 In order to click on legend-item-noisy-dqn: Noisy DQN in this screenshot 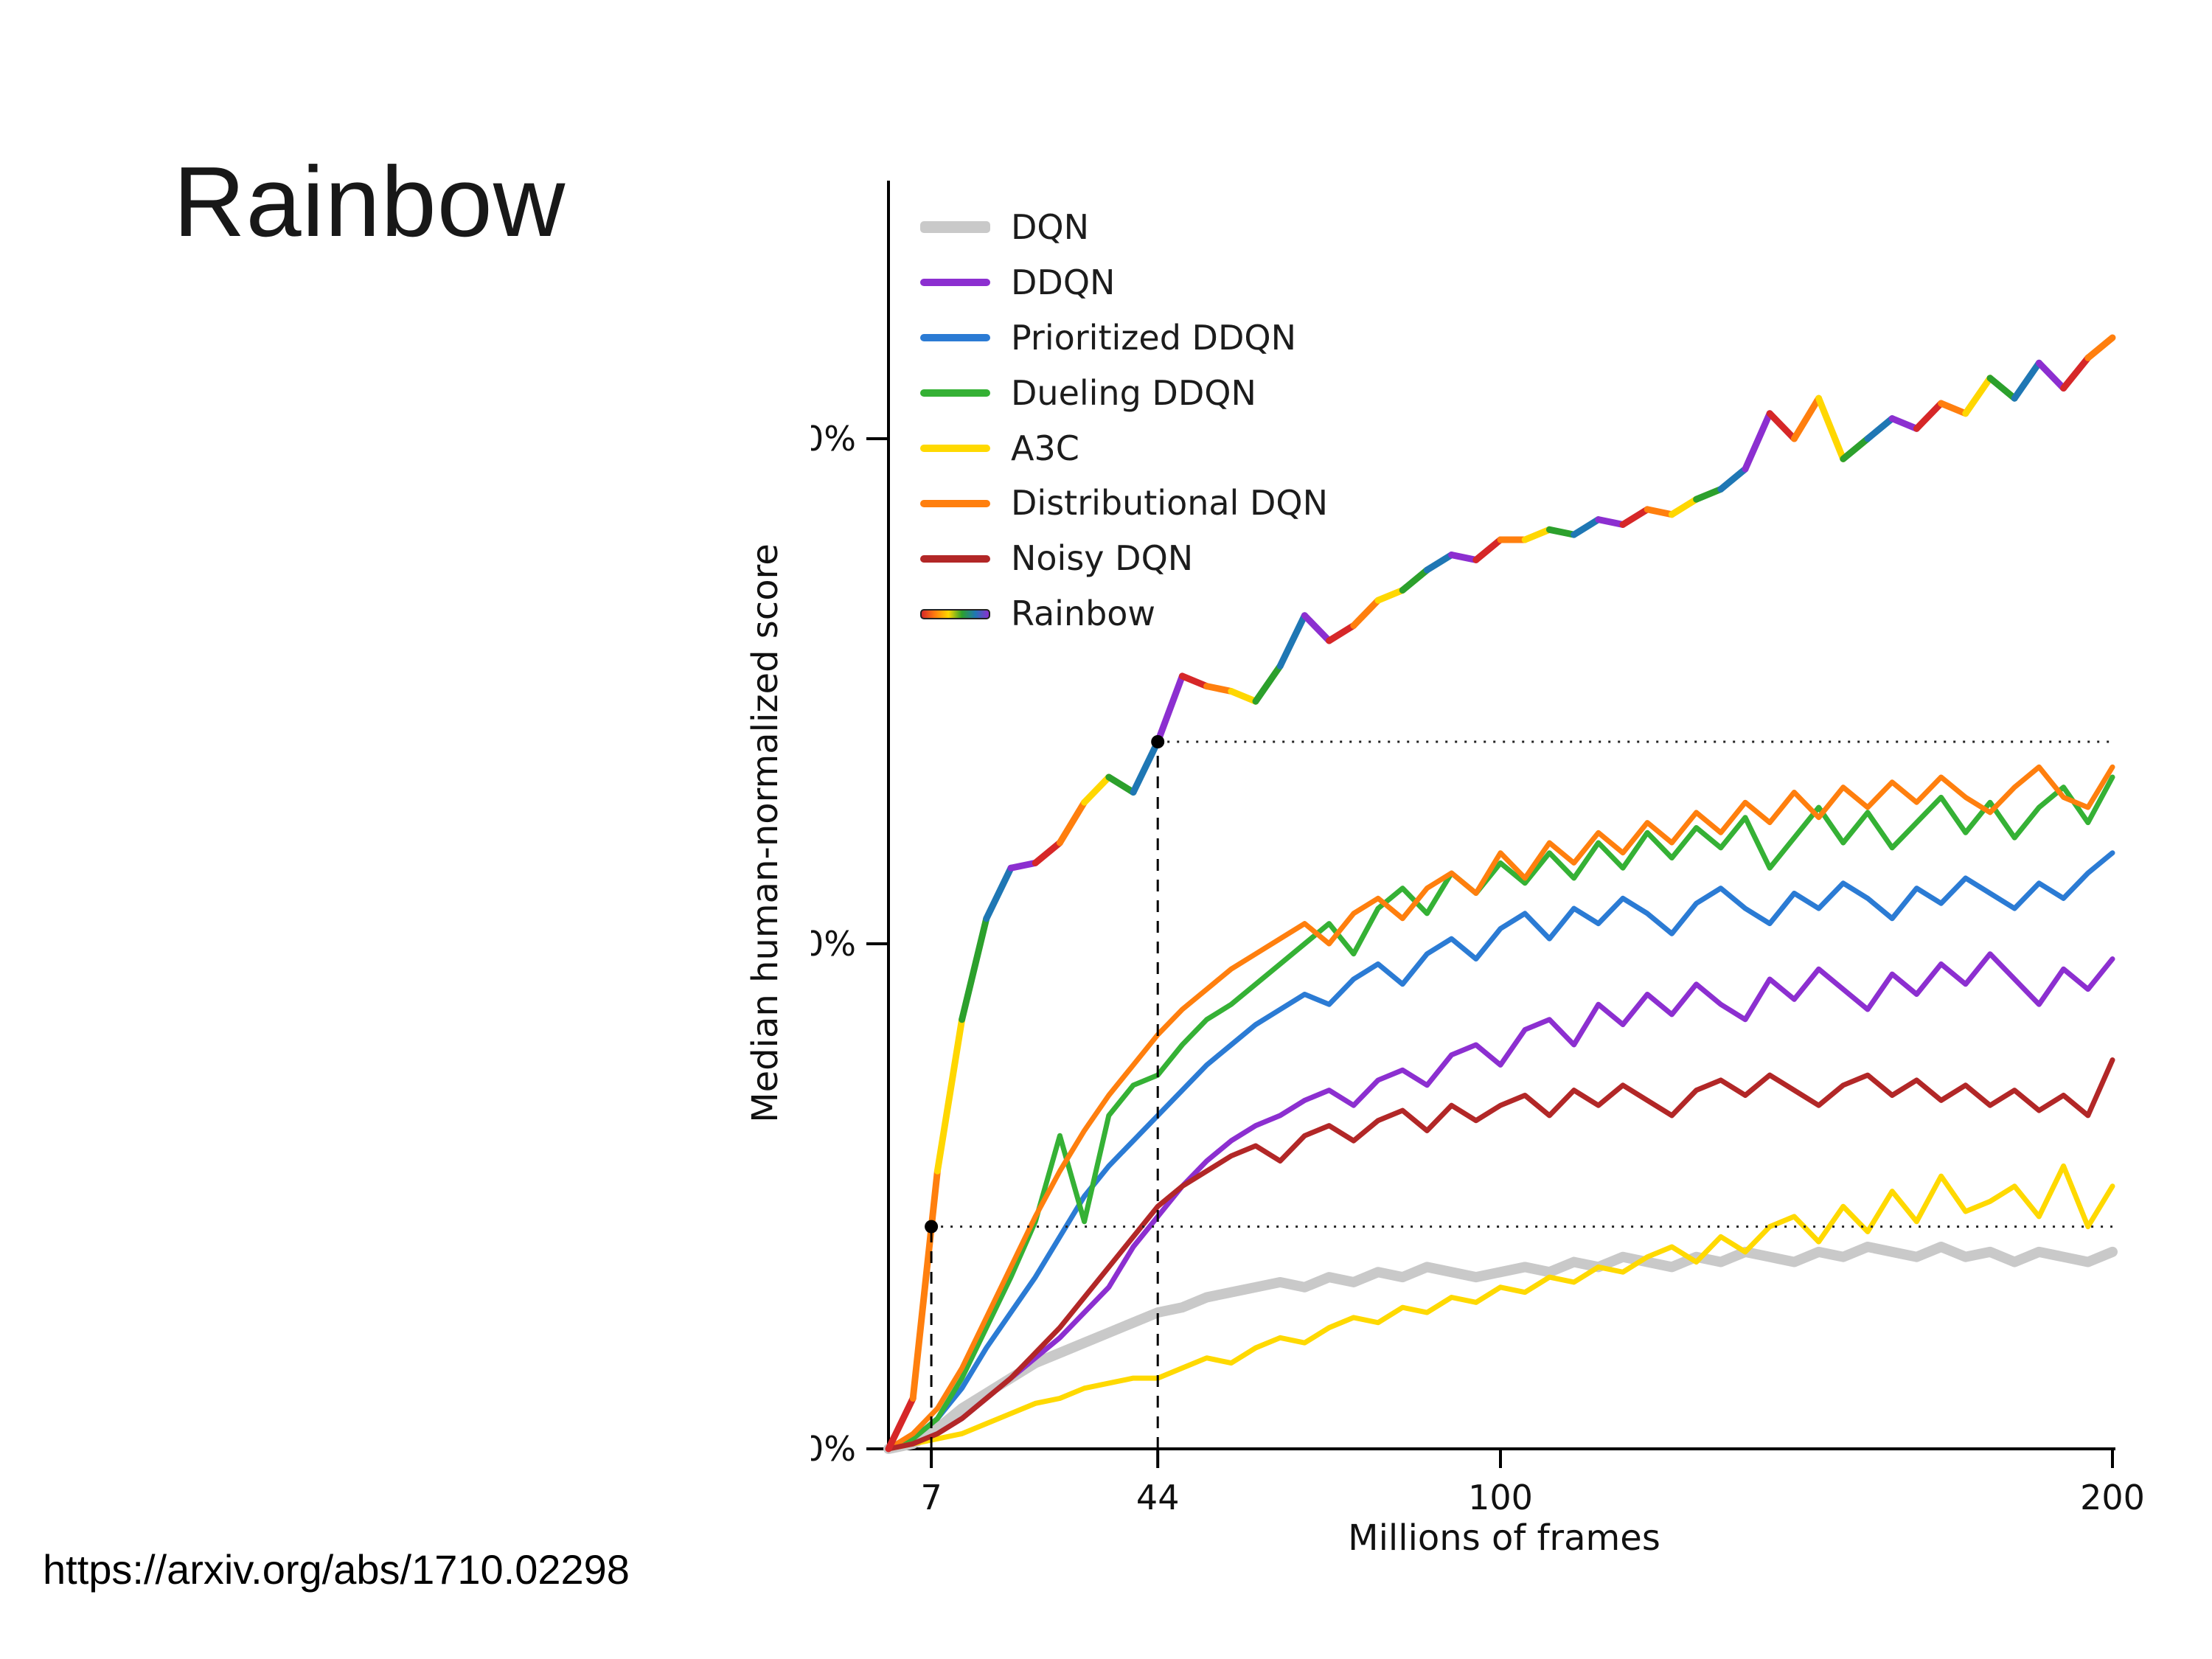, I will do `click(1124, 558)`.